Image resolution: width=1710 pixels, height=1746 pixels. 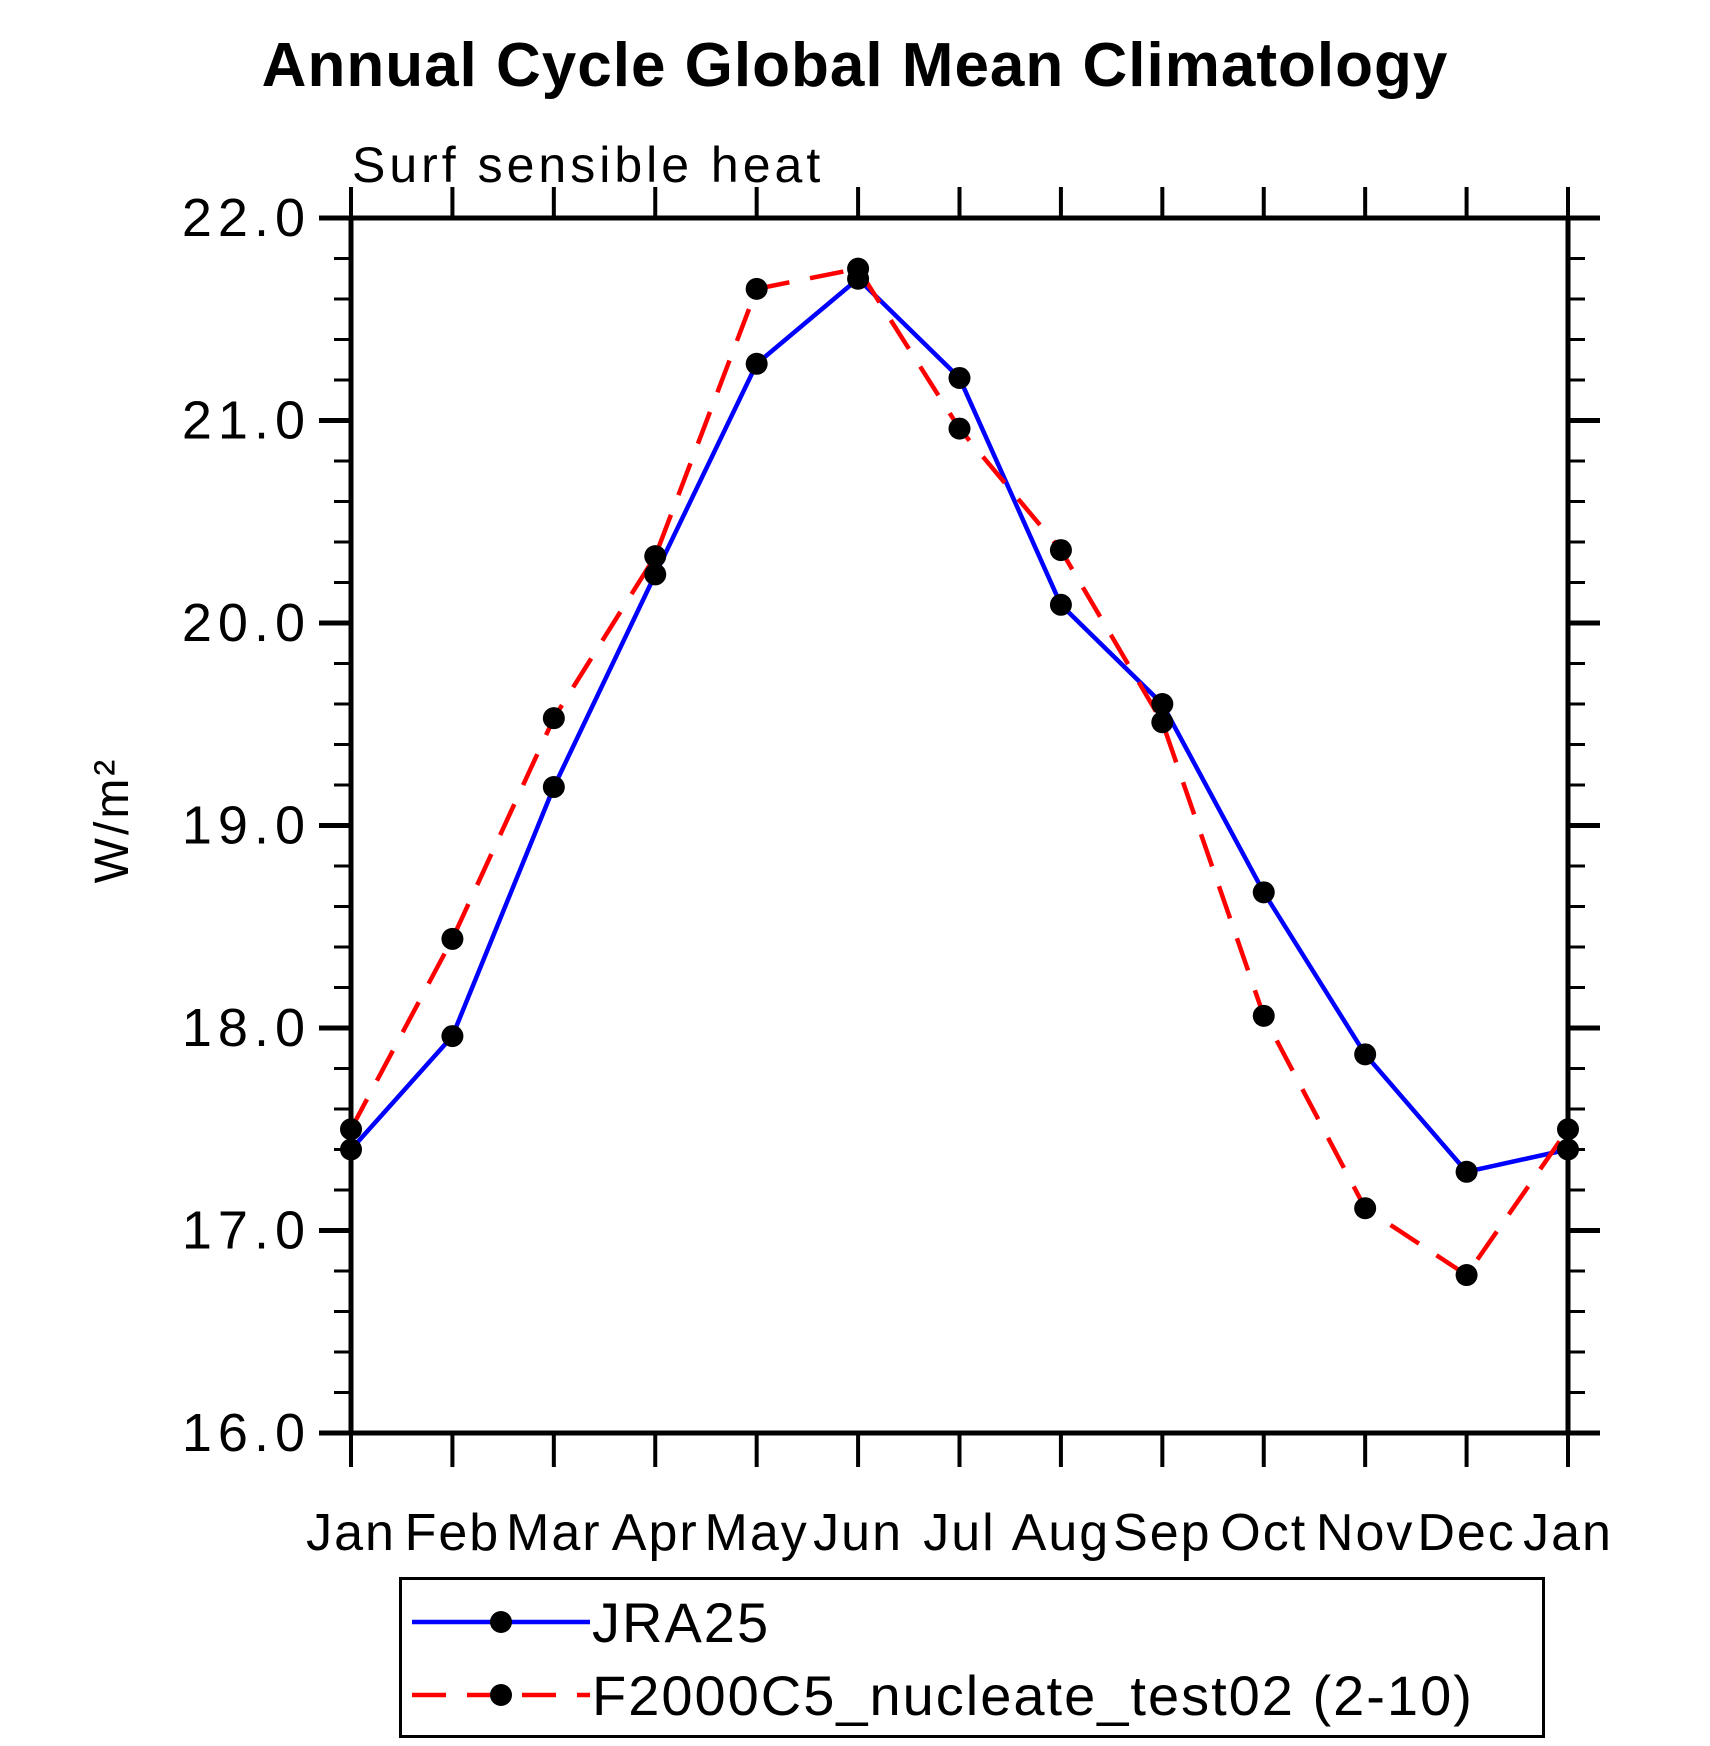 I want to click on x-tick-label: Nov, so click(x=1365, y=1533).